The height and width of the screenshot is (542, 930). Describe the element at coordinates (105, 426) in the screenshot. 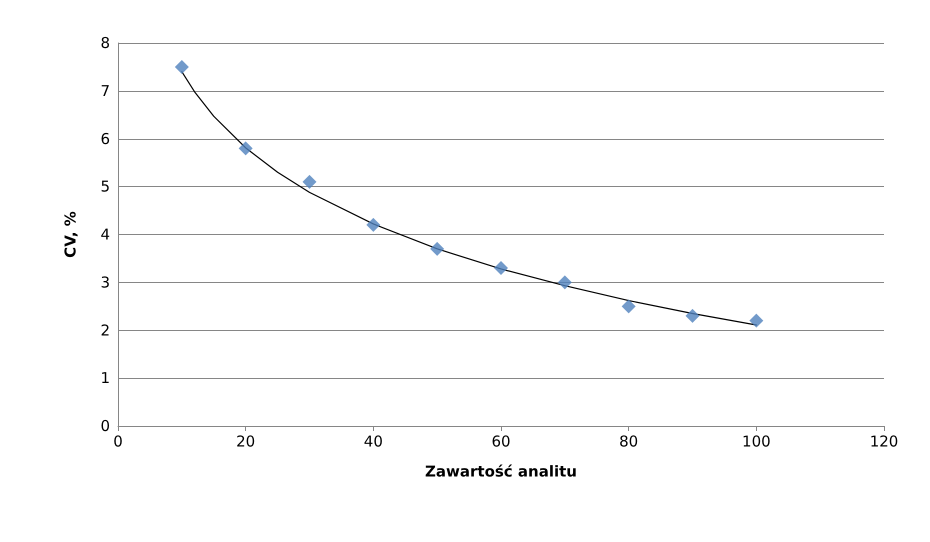

I see `y-tick-label: 0` at that location.